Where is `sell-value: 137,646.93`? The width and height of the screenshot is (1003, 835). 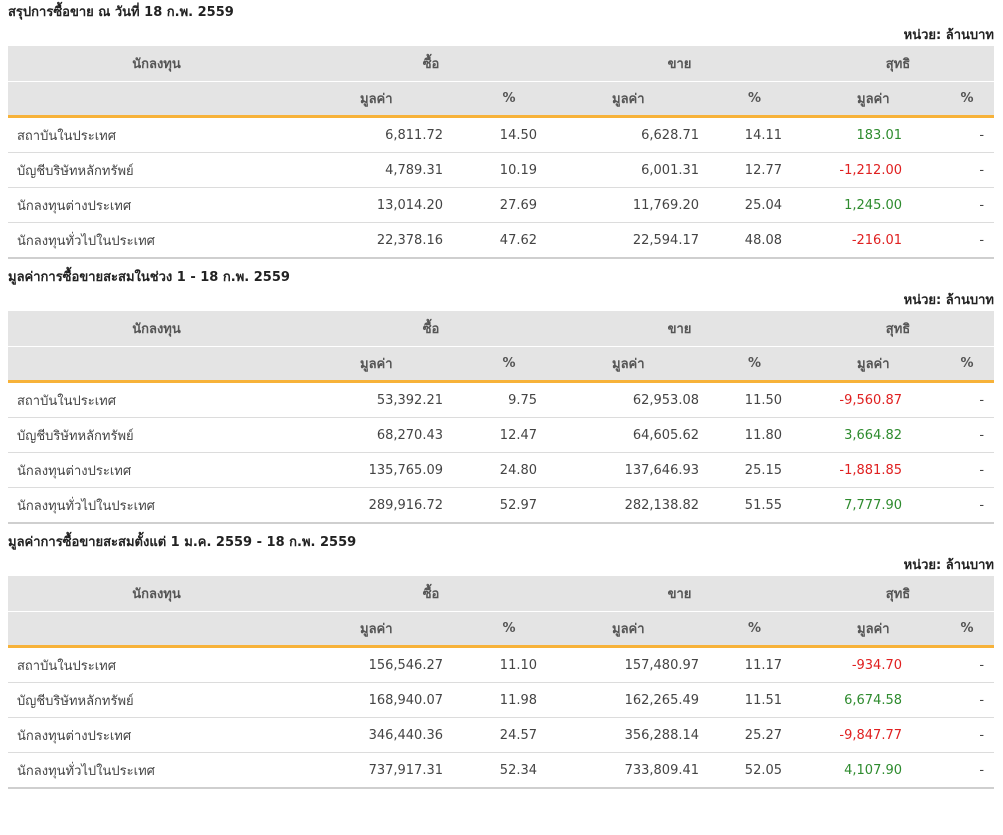 sell-value: 137,646.93 is located at coordinates (632, 470).